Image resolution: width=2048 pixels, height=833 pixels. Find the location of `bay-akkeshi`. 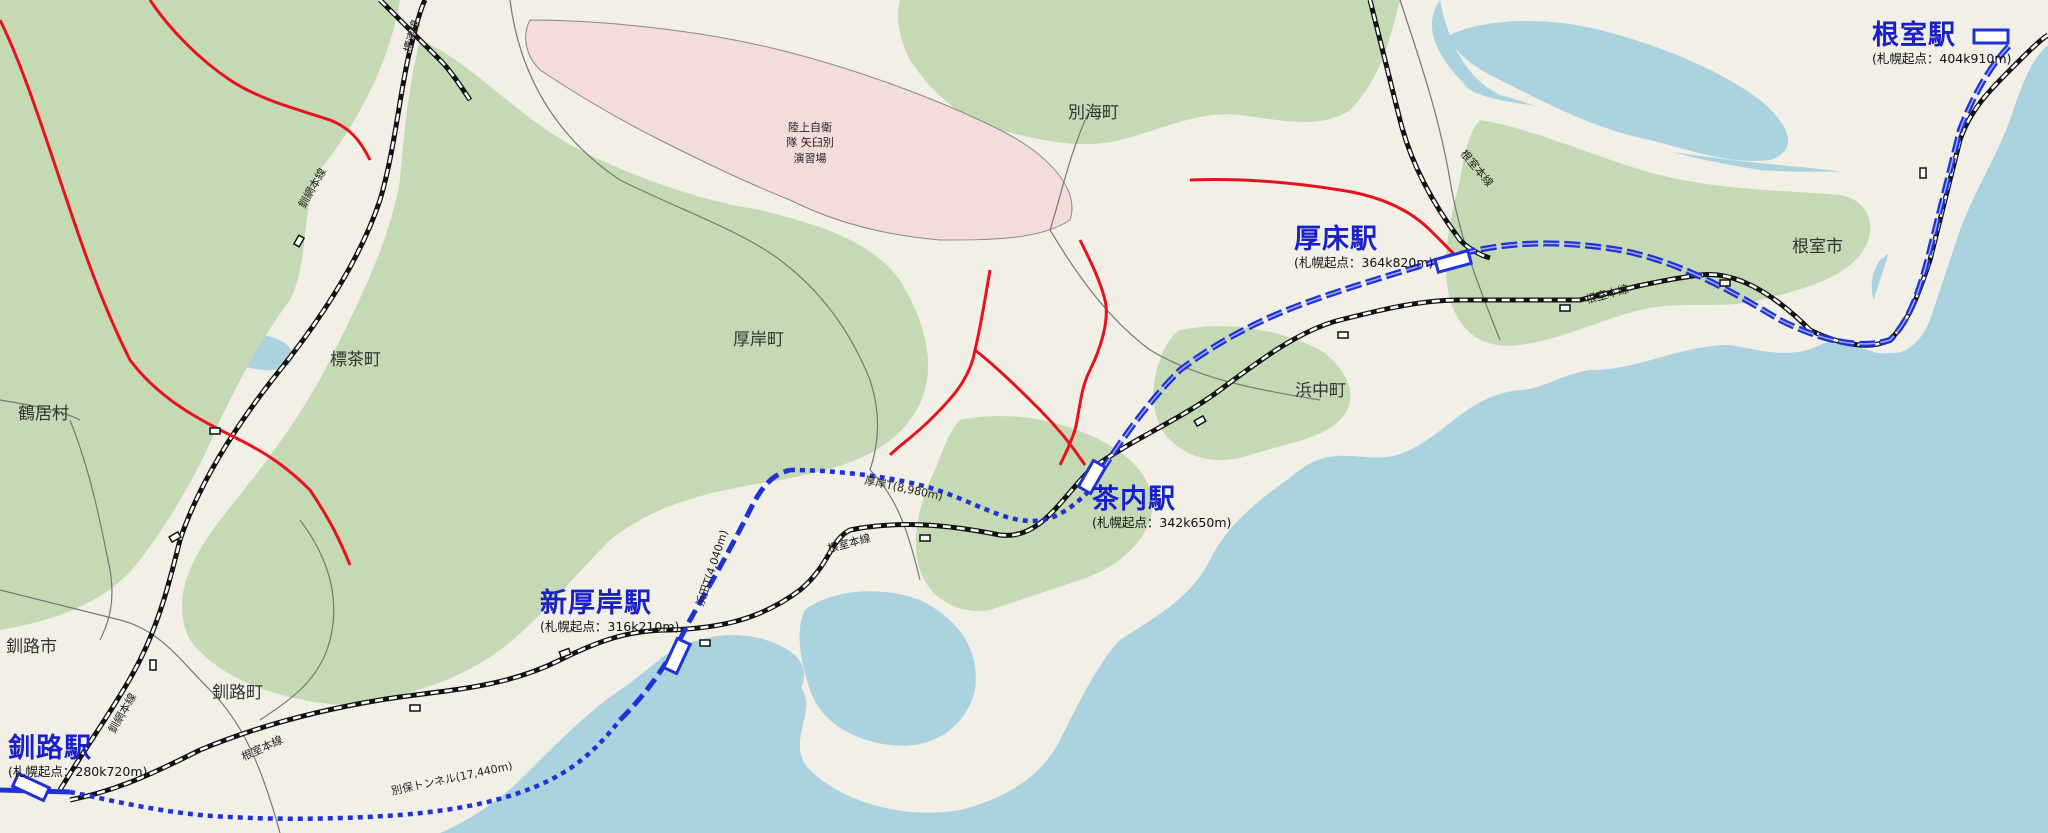

bay-akkeshi is located at coordinates (750, 670).